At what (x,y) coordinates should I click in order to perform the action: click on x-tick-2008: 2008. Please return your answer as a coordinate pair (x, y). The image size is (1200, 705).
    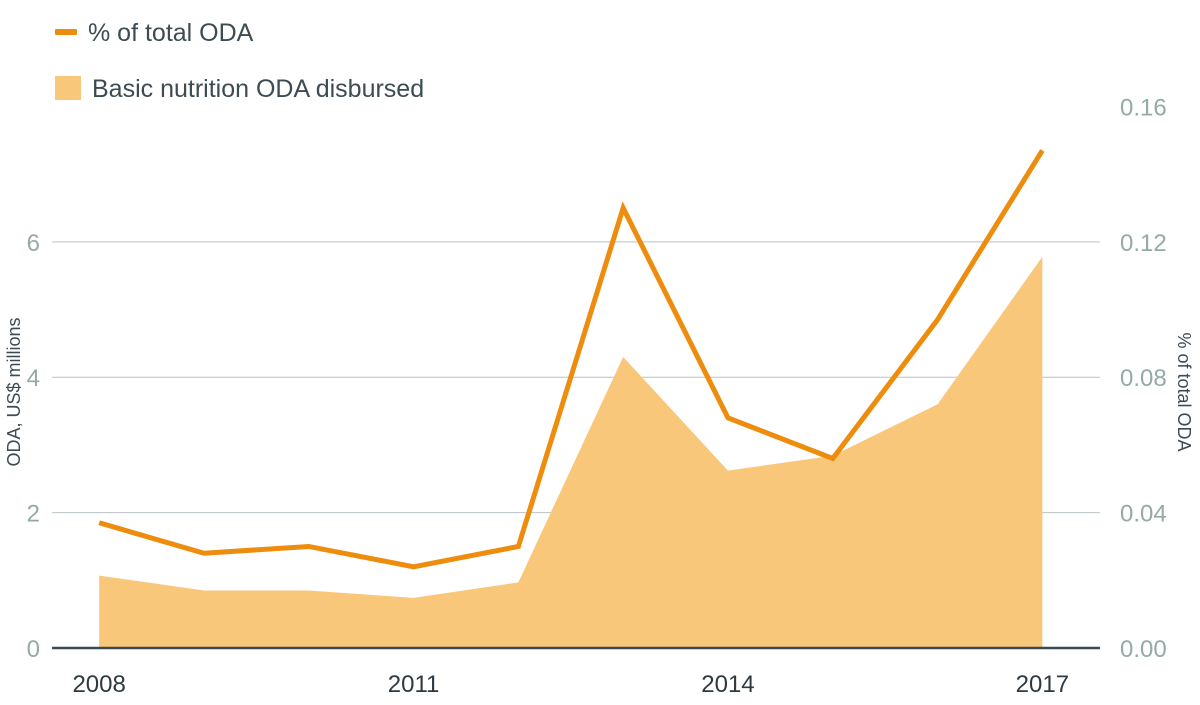
    Looking at the image, I should click on (98, 684).